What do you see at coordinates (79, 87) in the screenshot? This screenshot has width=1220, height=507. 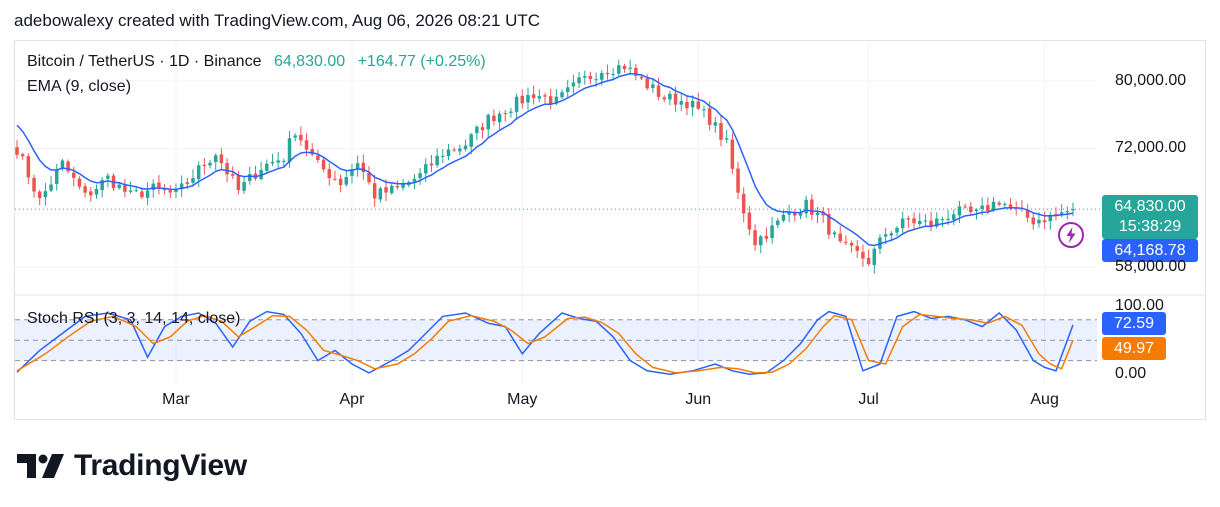 I see `ema-legend: EMA (9, close)` at bounding box center [79, 87].